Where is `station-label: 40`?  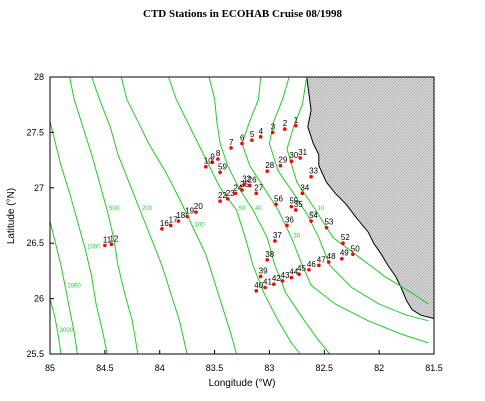 station-label: 40 is located at coordinates (258, 285).